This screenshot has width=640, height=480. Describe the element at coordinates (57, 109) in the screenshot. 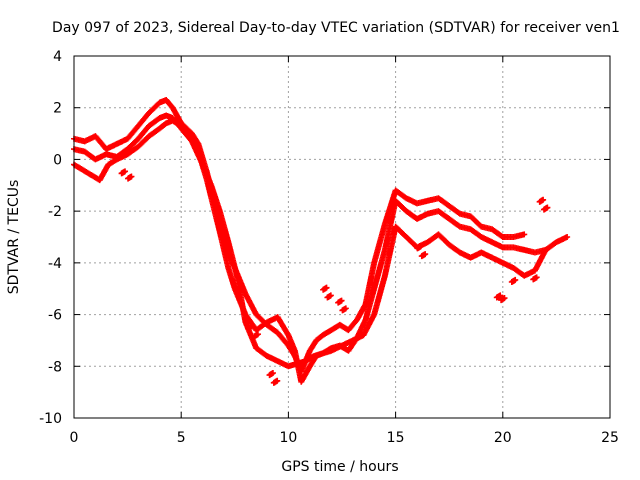

I see `y-tick-label: 2` at that location.